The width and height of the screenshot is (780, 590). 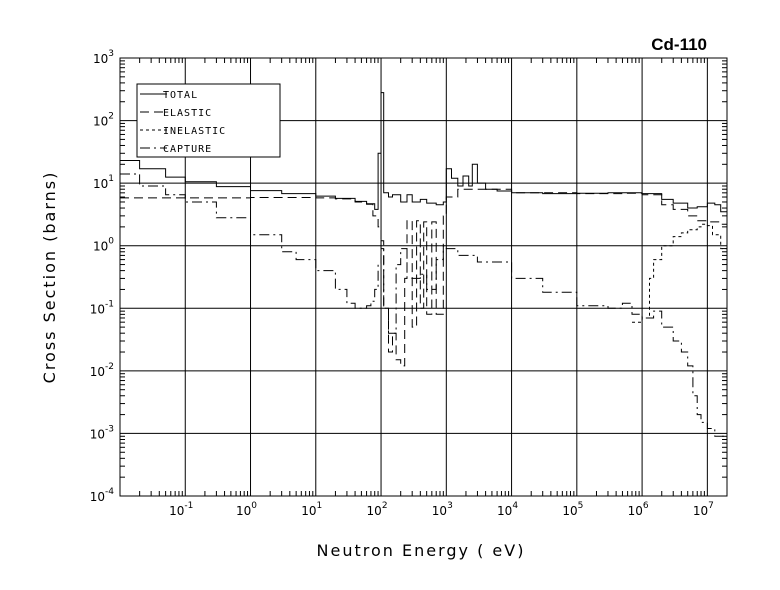 I want to click on legend-label-inelastic: INELASTIC, so click(x=194, y=131).